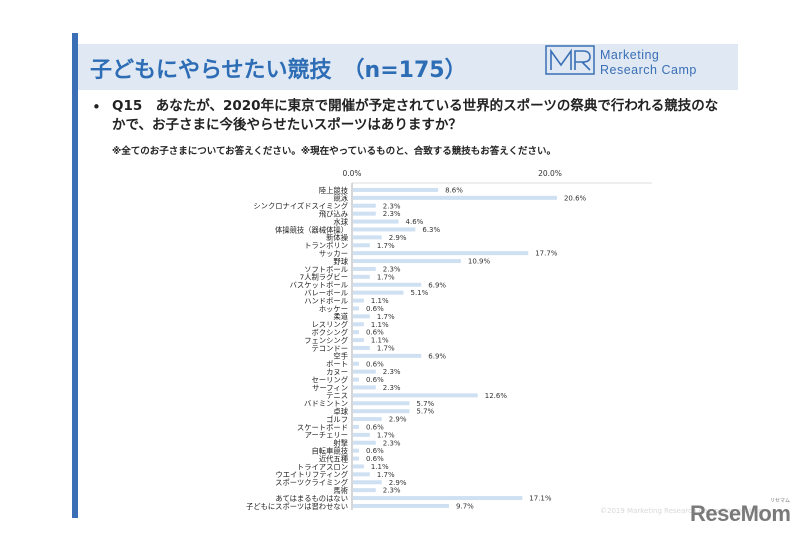 The image size is (800, 537). What do you see at coordinates (630, 55) in the screenshot?
I see `logo-line-1: Marketing` at bounding box center [630, 55].